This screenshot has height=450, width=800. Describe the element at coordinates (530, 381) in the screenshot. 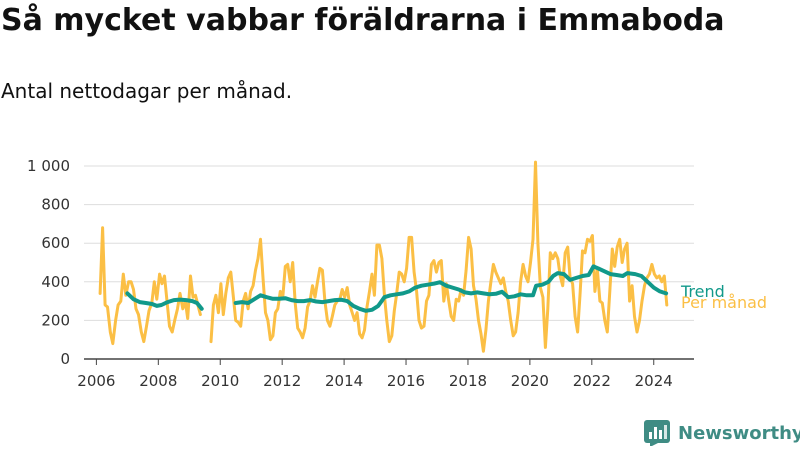

I see `x-tick-label: 2020` at that location.